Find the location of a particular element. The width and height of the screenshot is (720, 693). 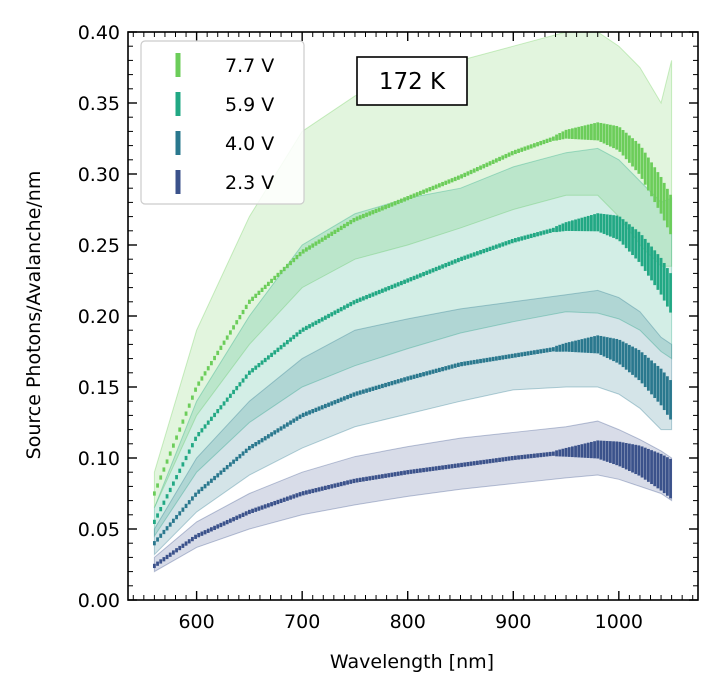

legend-label-2-3v: 2.3 V is located at coordinates (249, 183).